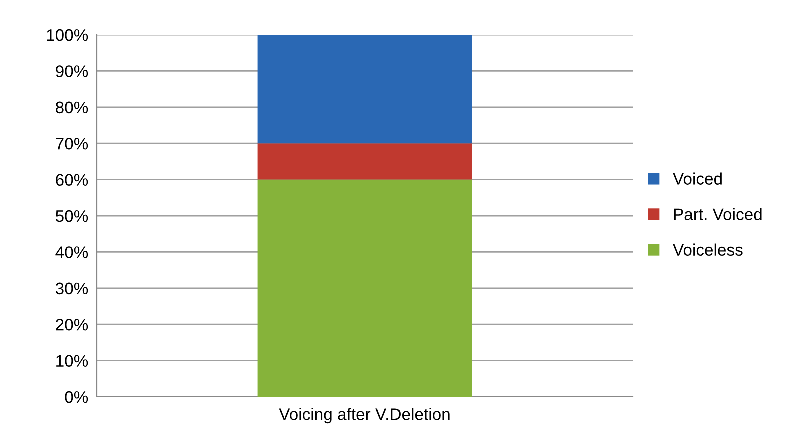 This screenshot has height=440, width=805. Describe the element at coordinates (72, 108) in the screenshot. I see `y-tick-label: 80%` at that location.